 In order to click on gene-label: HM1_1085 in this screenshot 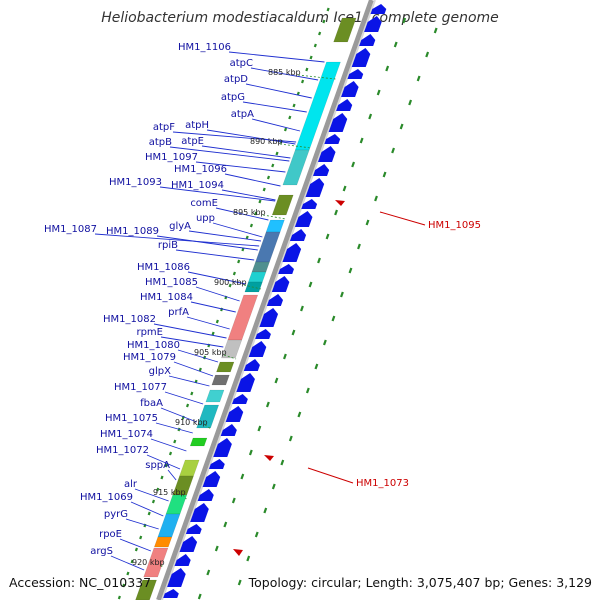, I will do `click(171, 282)`.